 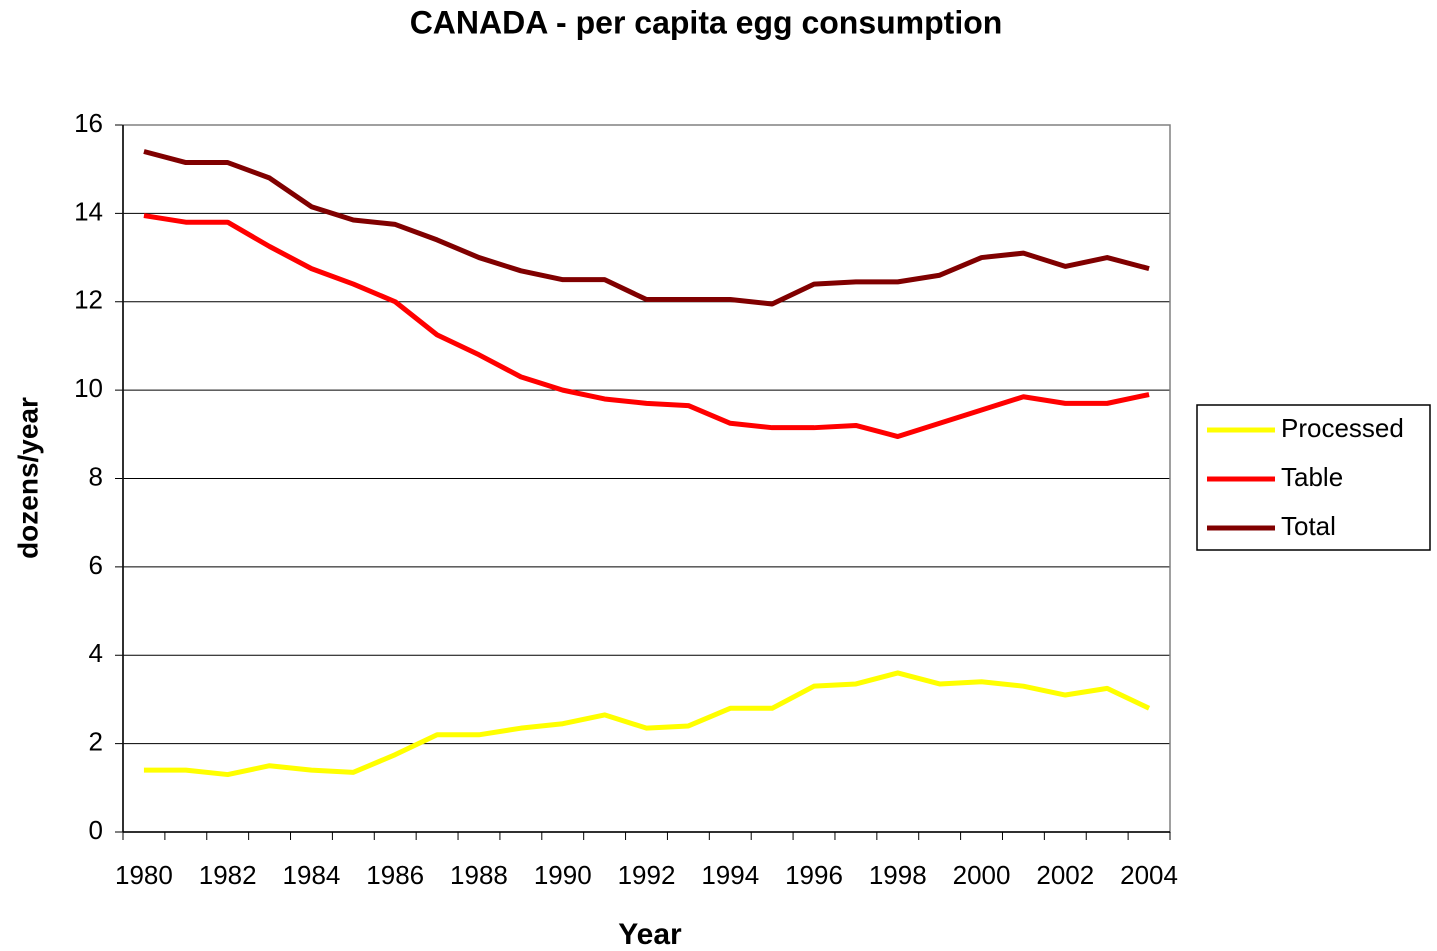 I want to click on y-tick-label: 14, so click(x=88, y=211).